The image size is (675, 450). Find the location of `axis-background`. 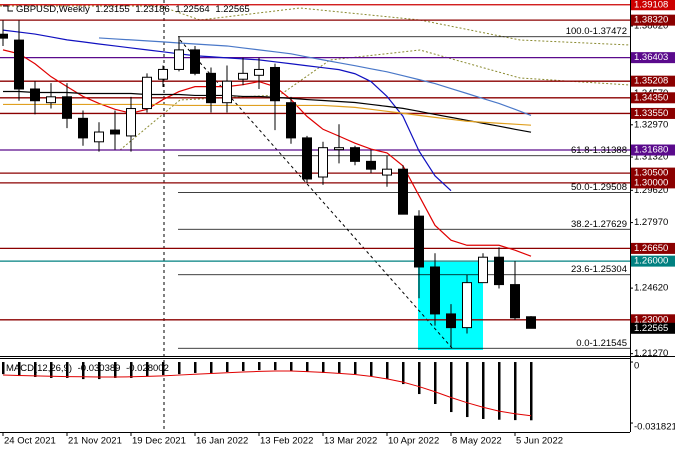

axis-background is located at coordinates (652, 225).